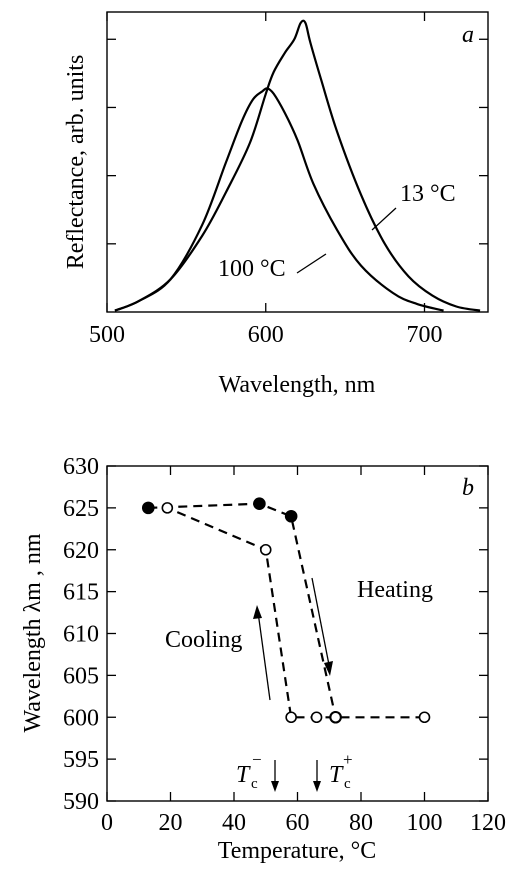  Describe the element at coordinates (298, 823) in the screenshot. I see `panel-b-xtick-label: 60` at that location.